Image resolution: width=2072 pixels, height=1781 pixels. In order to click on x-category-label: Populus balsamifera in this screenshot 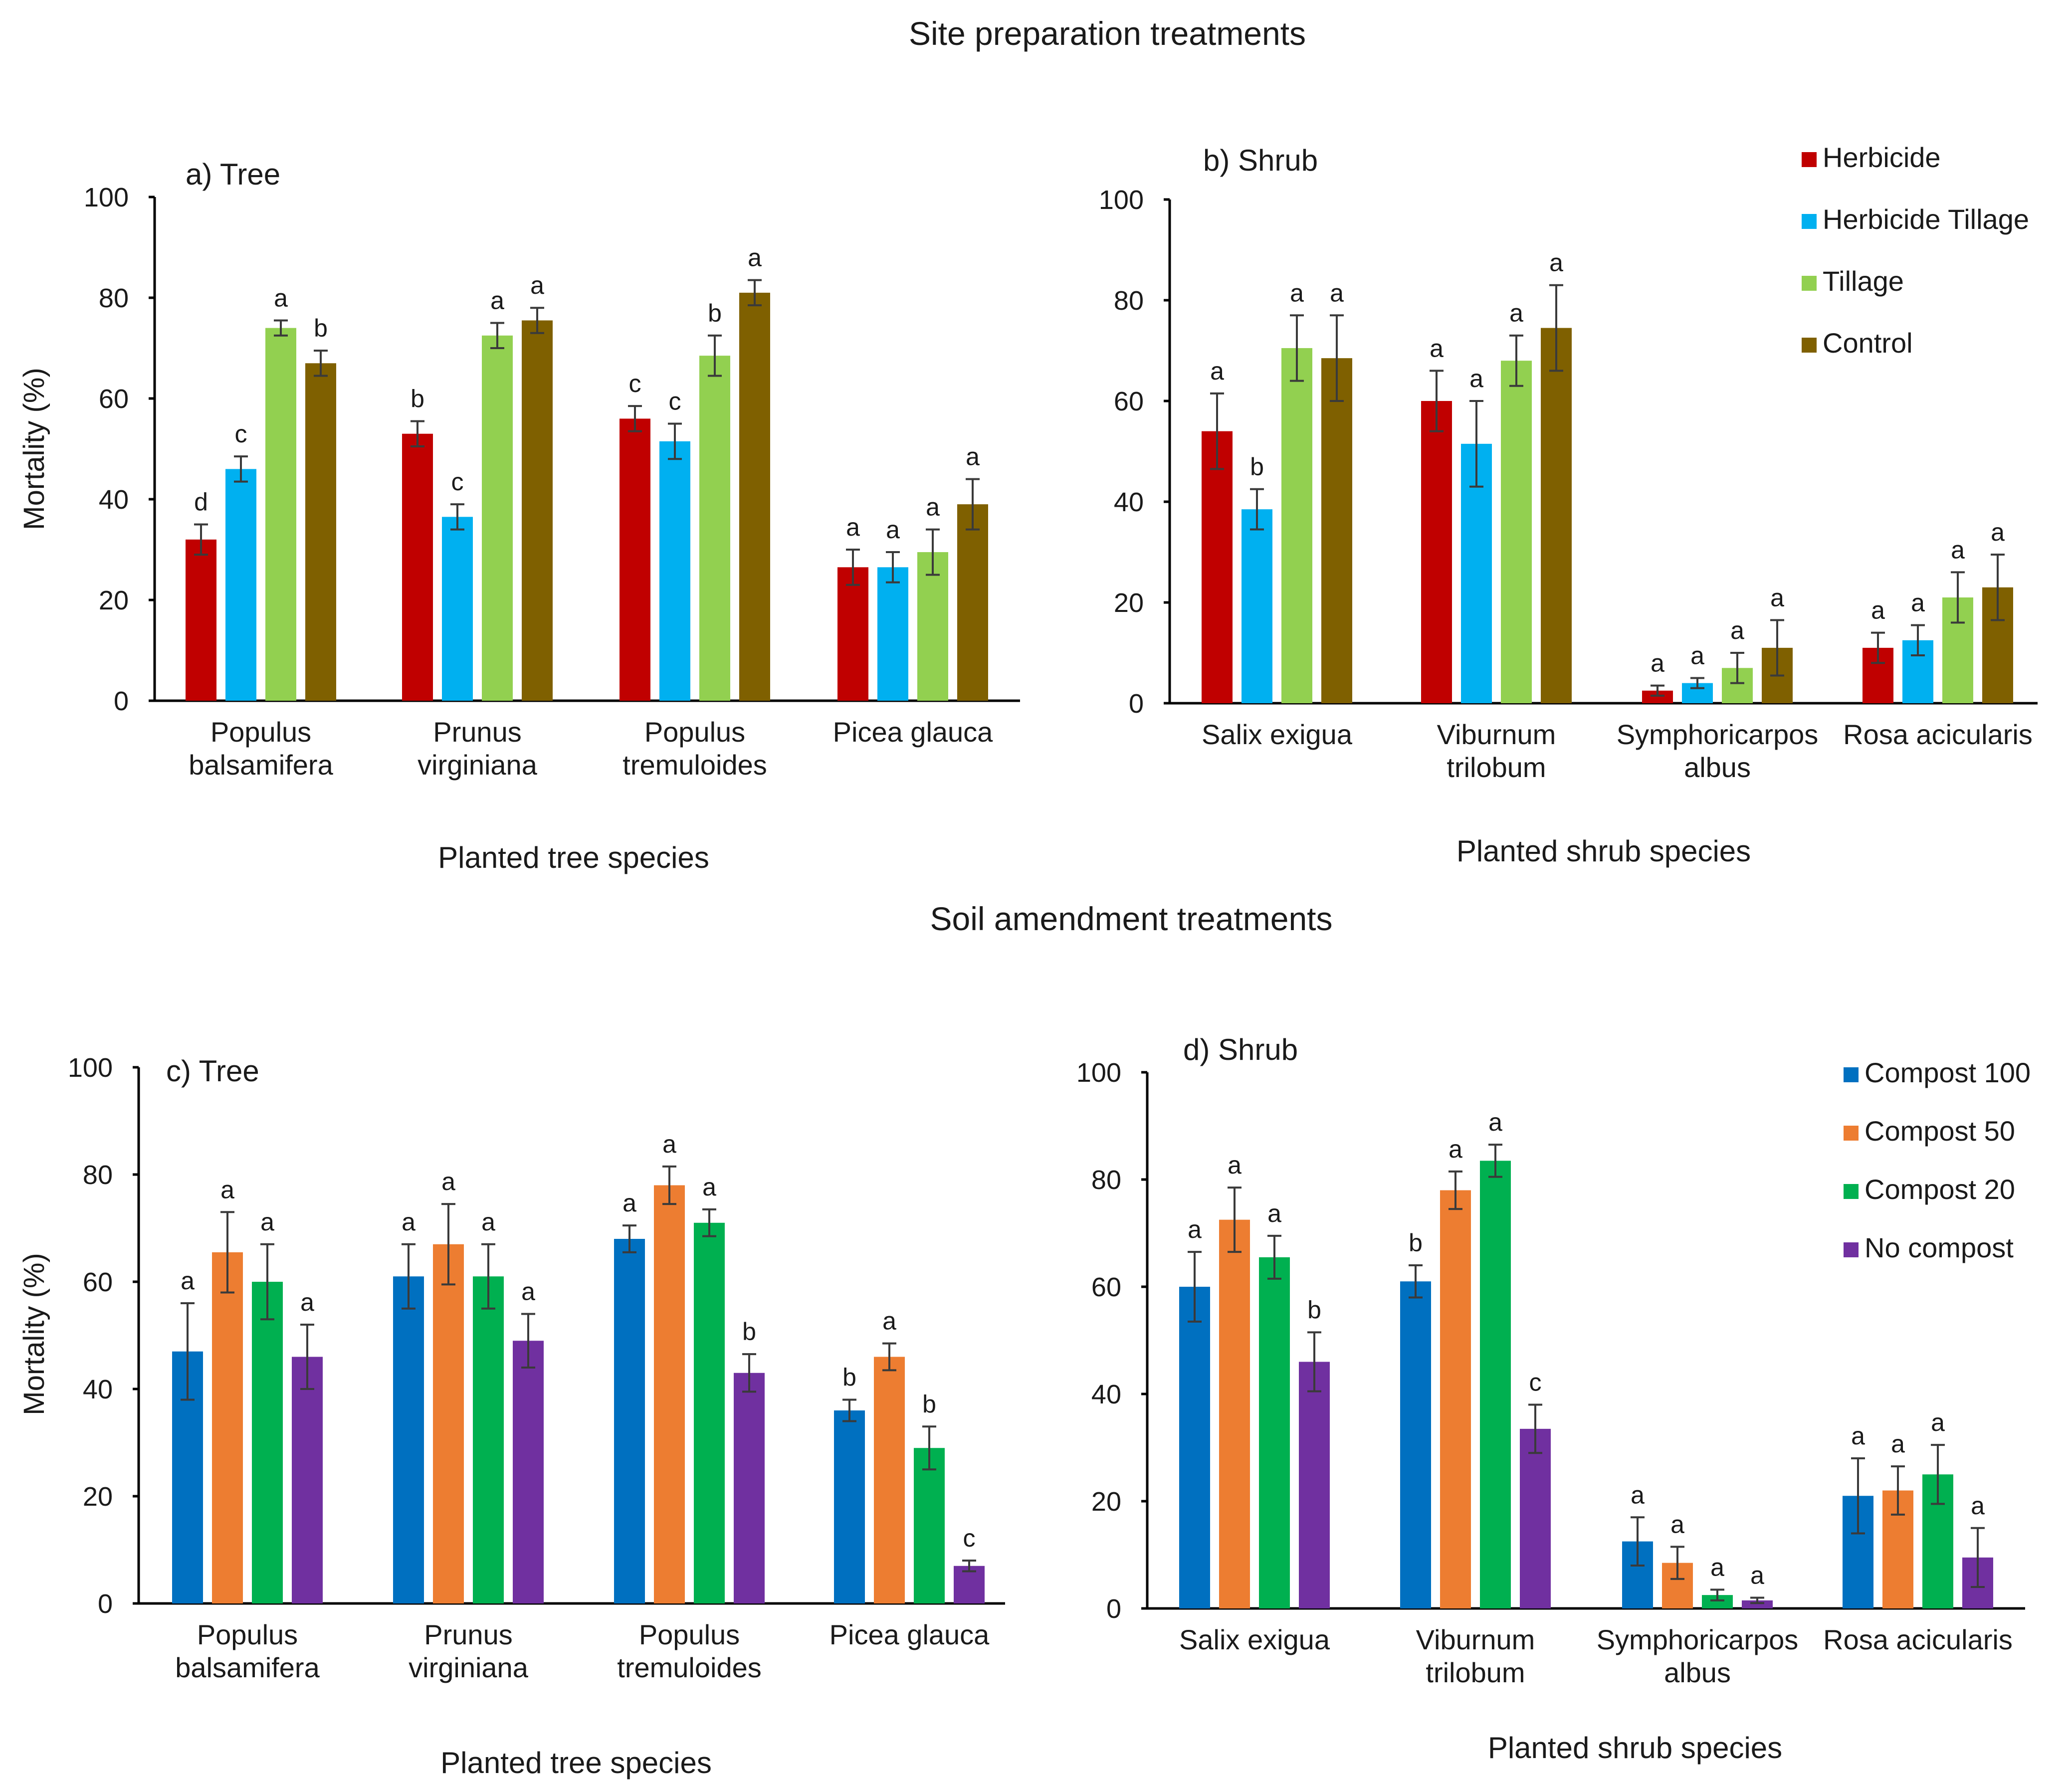, I will do `click(247, 1651)`.